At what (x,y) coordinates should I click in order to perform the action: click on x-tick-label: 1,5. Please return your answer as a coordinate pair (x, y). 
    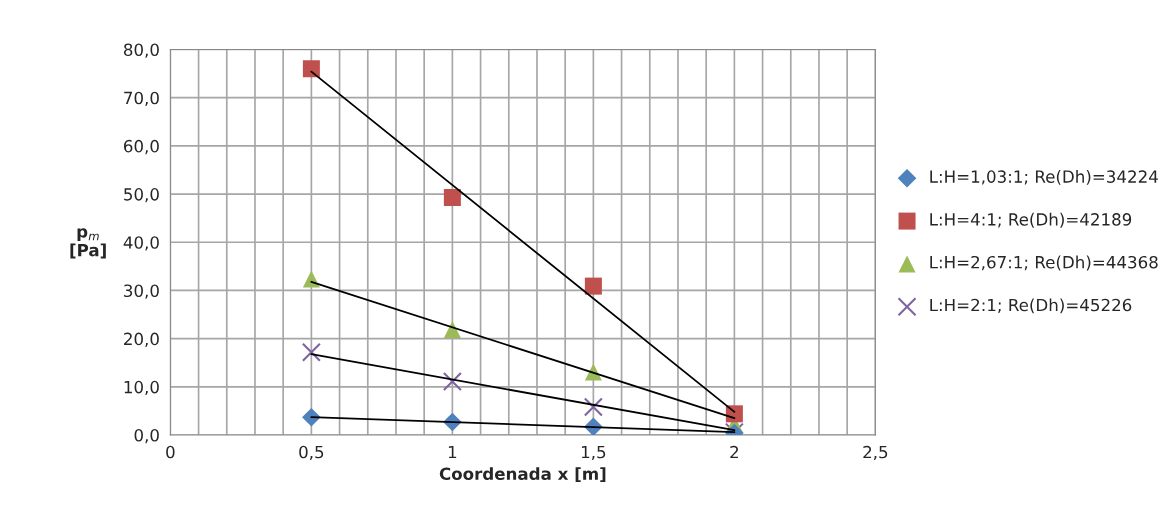
    Looking at the image, I should click on (593, 453).